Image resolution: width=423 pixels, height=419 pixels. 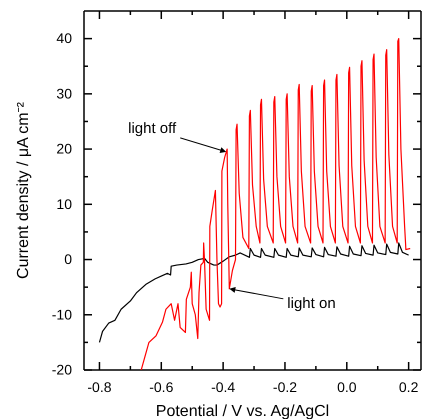 I want to click on x-axis-title: Potential / V vs. Ag/AgCl, so click(x=243, y=411).